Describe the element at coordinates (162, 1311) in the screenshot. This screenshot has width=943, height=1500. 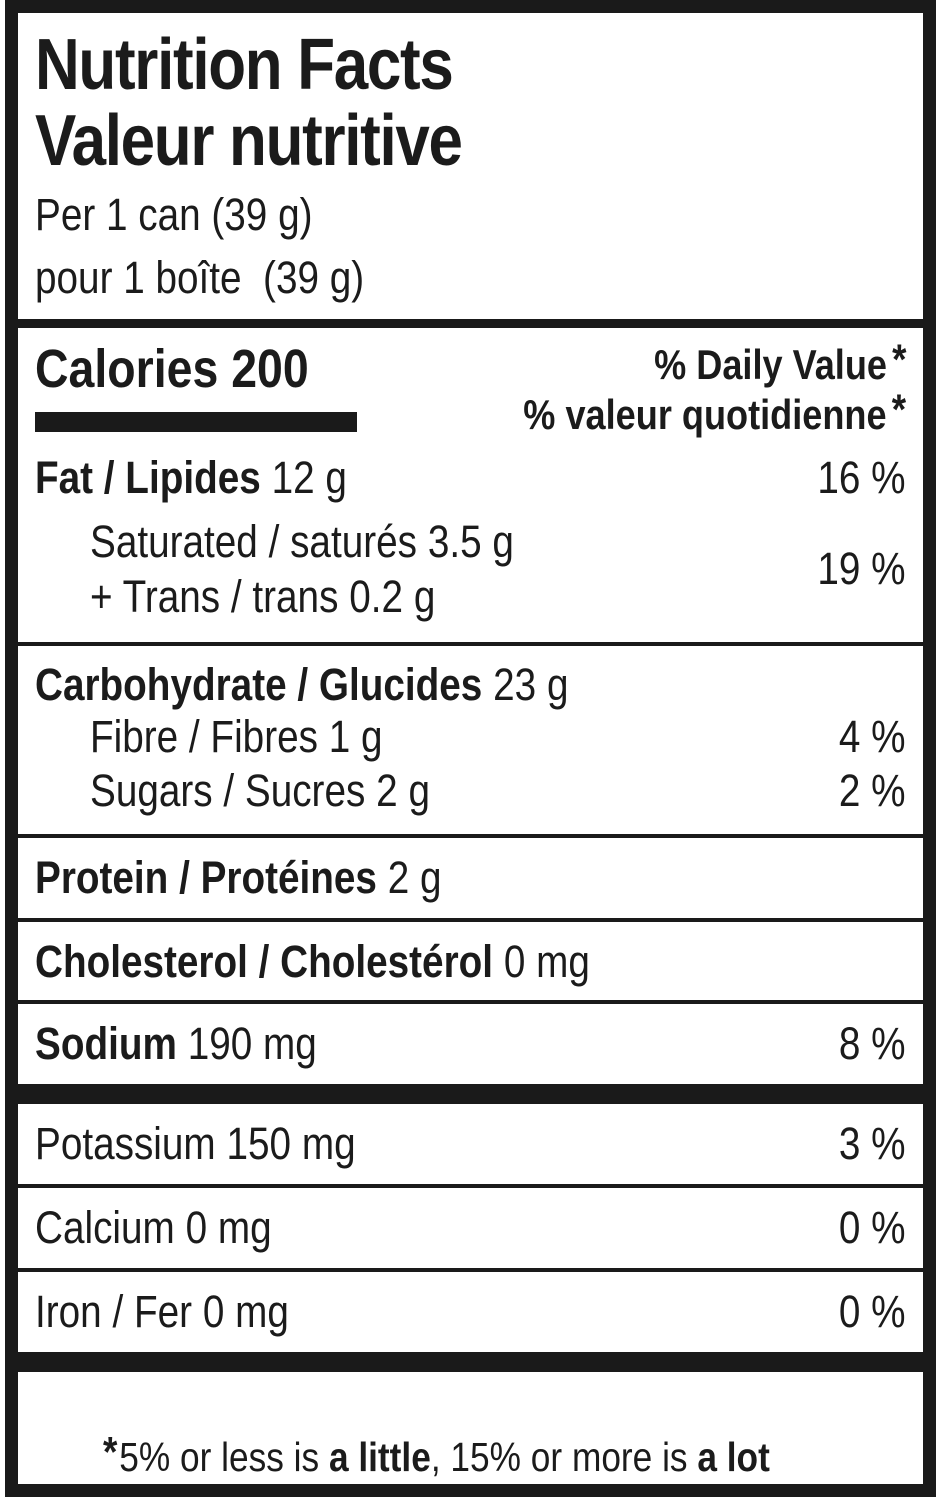
I see `iron-name: Iron / Fer 0 mg` at that location.